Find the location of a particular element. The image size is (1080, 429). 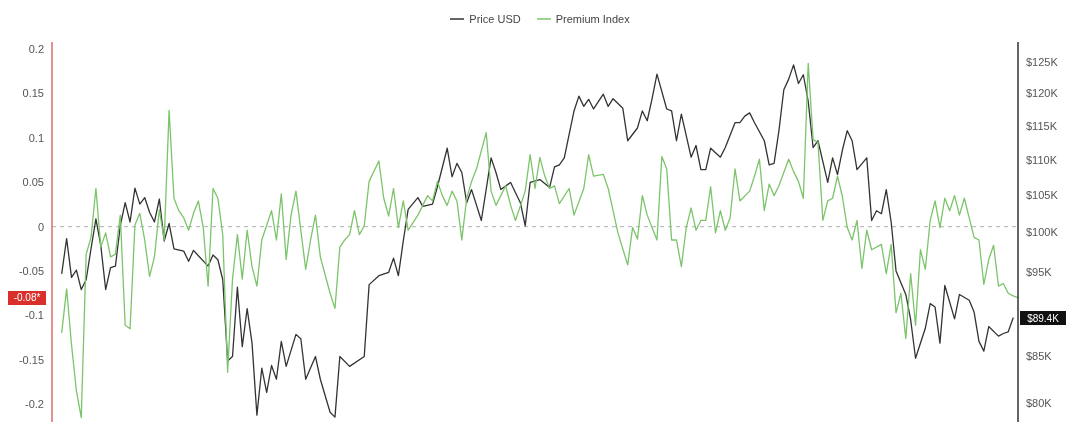

text: -0.08* is located at coordinates (27, 297).